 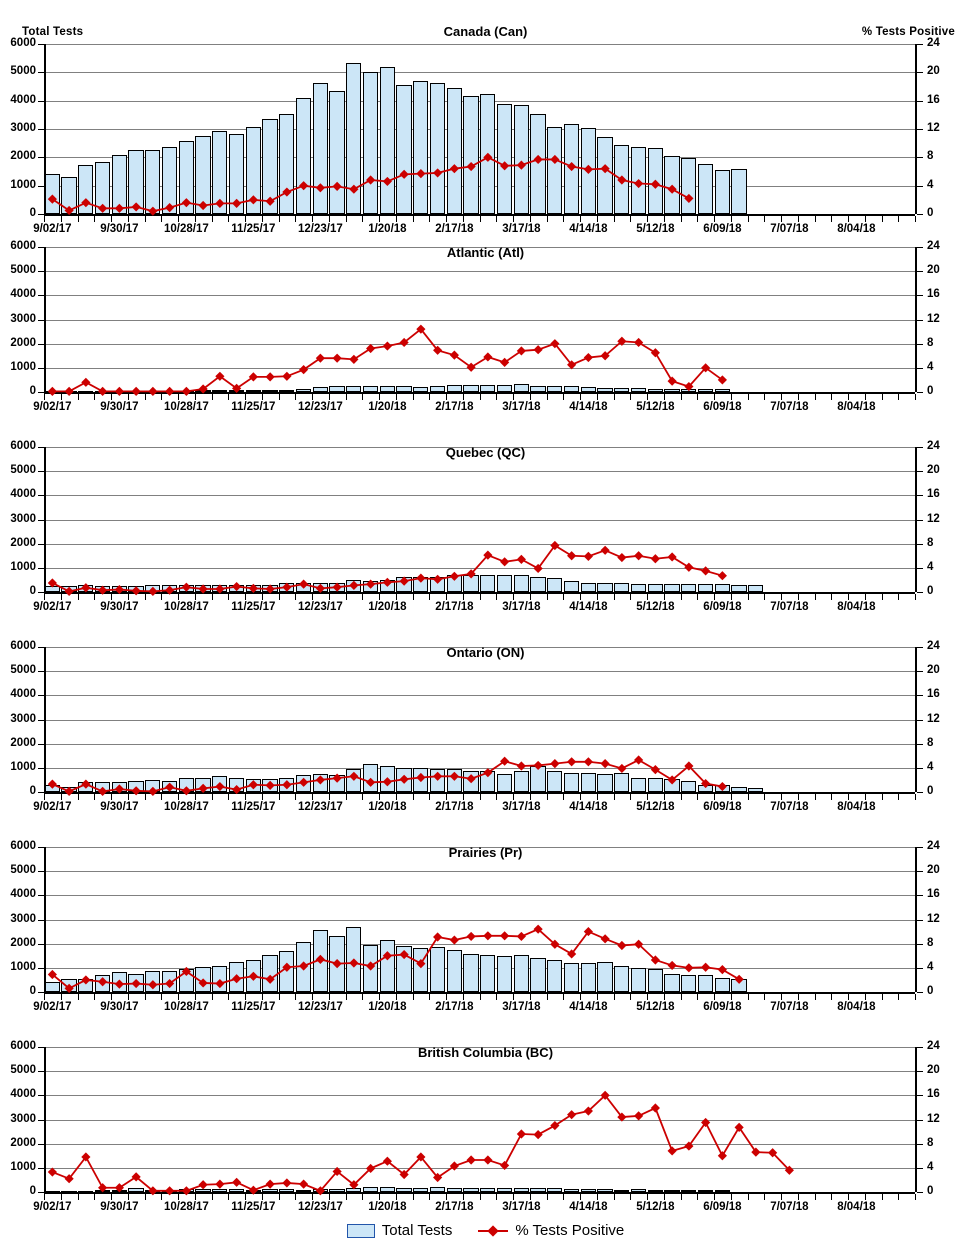 What do you see at coordinates (119, 229) in the screenshot?
I see `x-axis-tick-label: 9/30/17` at bounding box center [119, 229].